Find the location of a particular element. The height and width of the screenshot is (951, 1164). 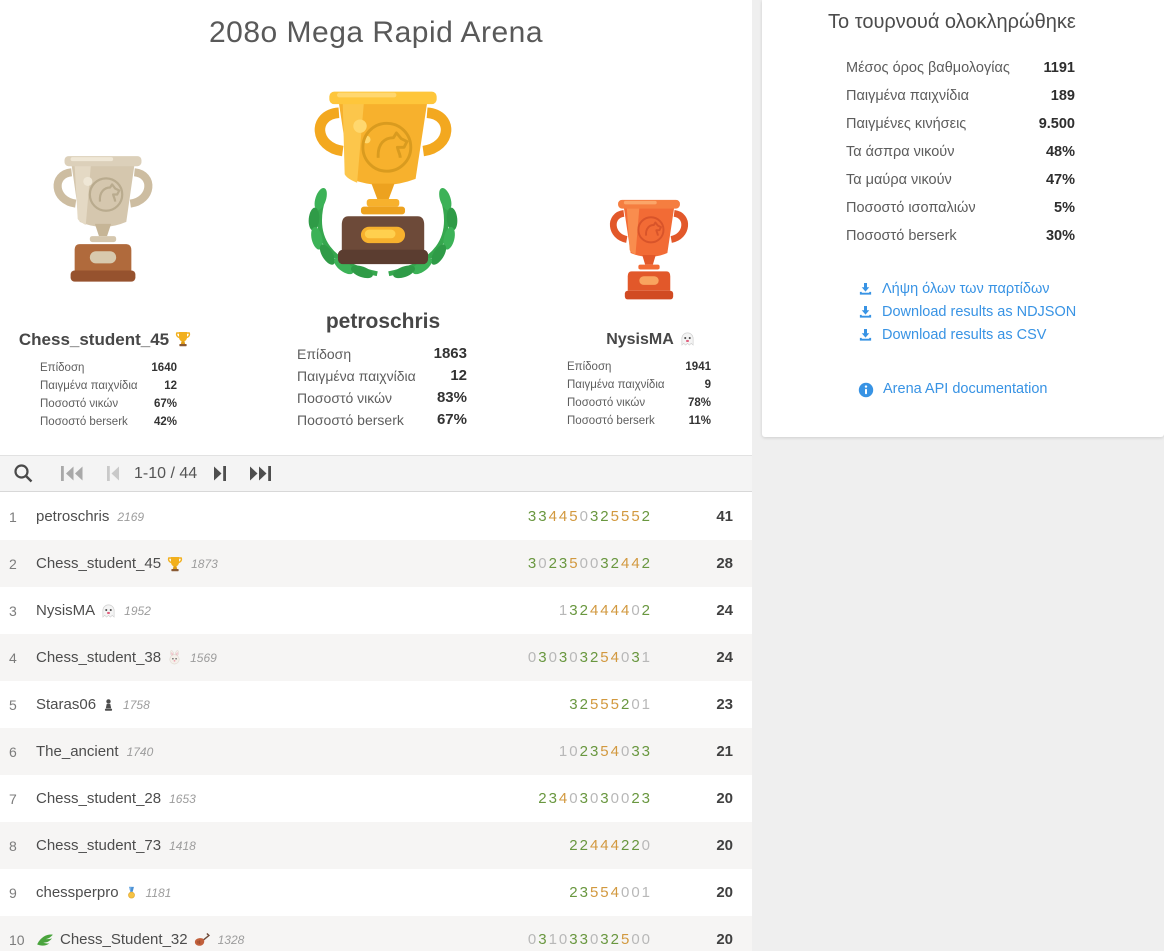

player-name: Chess_Student_32 is located at coordinates (124, 939).